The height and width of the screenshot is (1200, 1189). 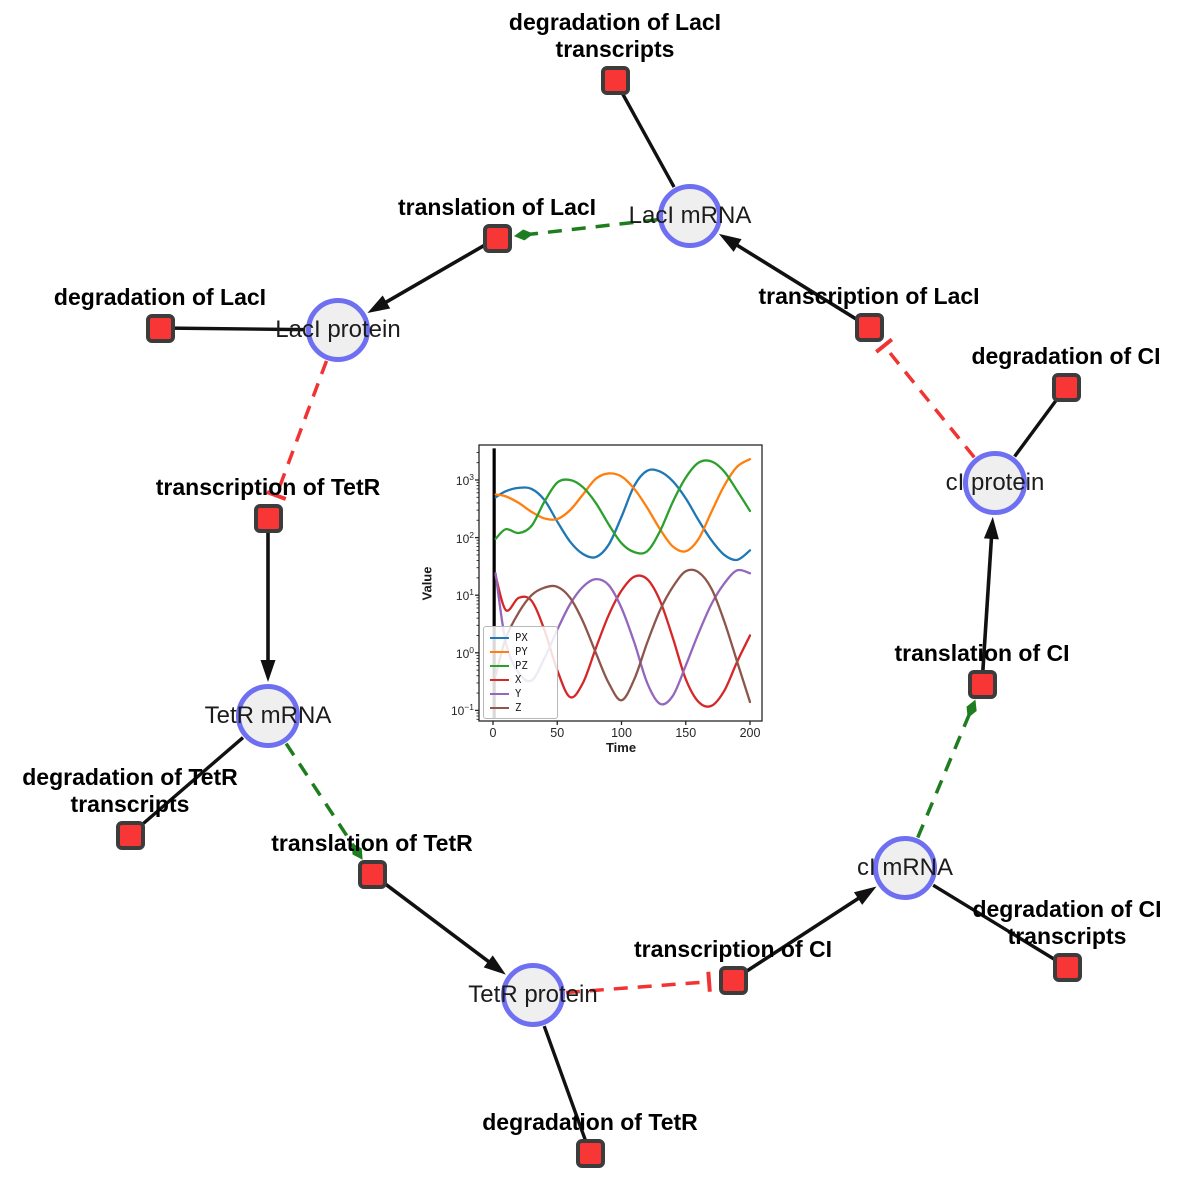 I want to click on legend-entry-z: Z, so click(x=520, y=708).